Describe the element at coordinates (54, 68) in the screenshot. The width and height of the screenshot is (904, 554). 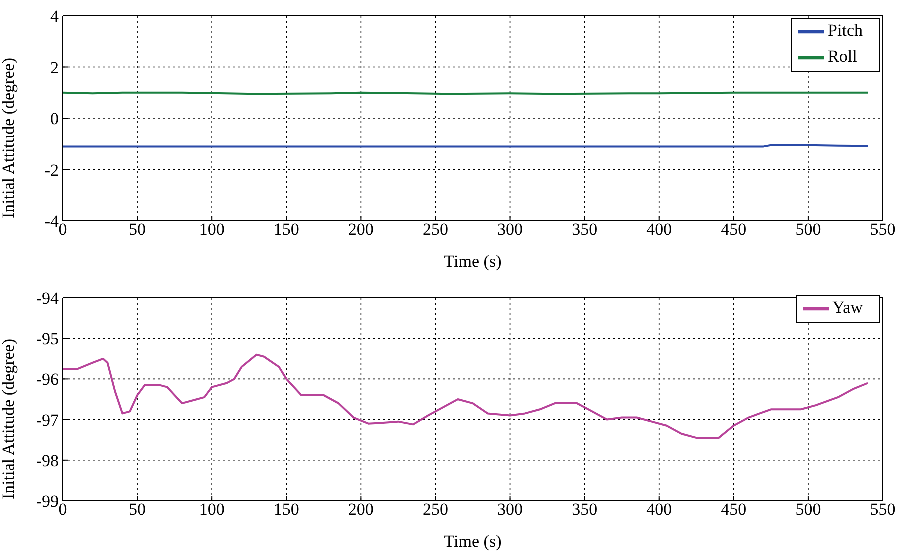
I see `y-tick-label: 2` at that location.